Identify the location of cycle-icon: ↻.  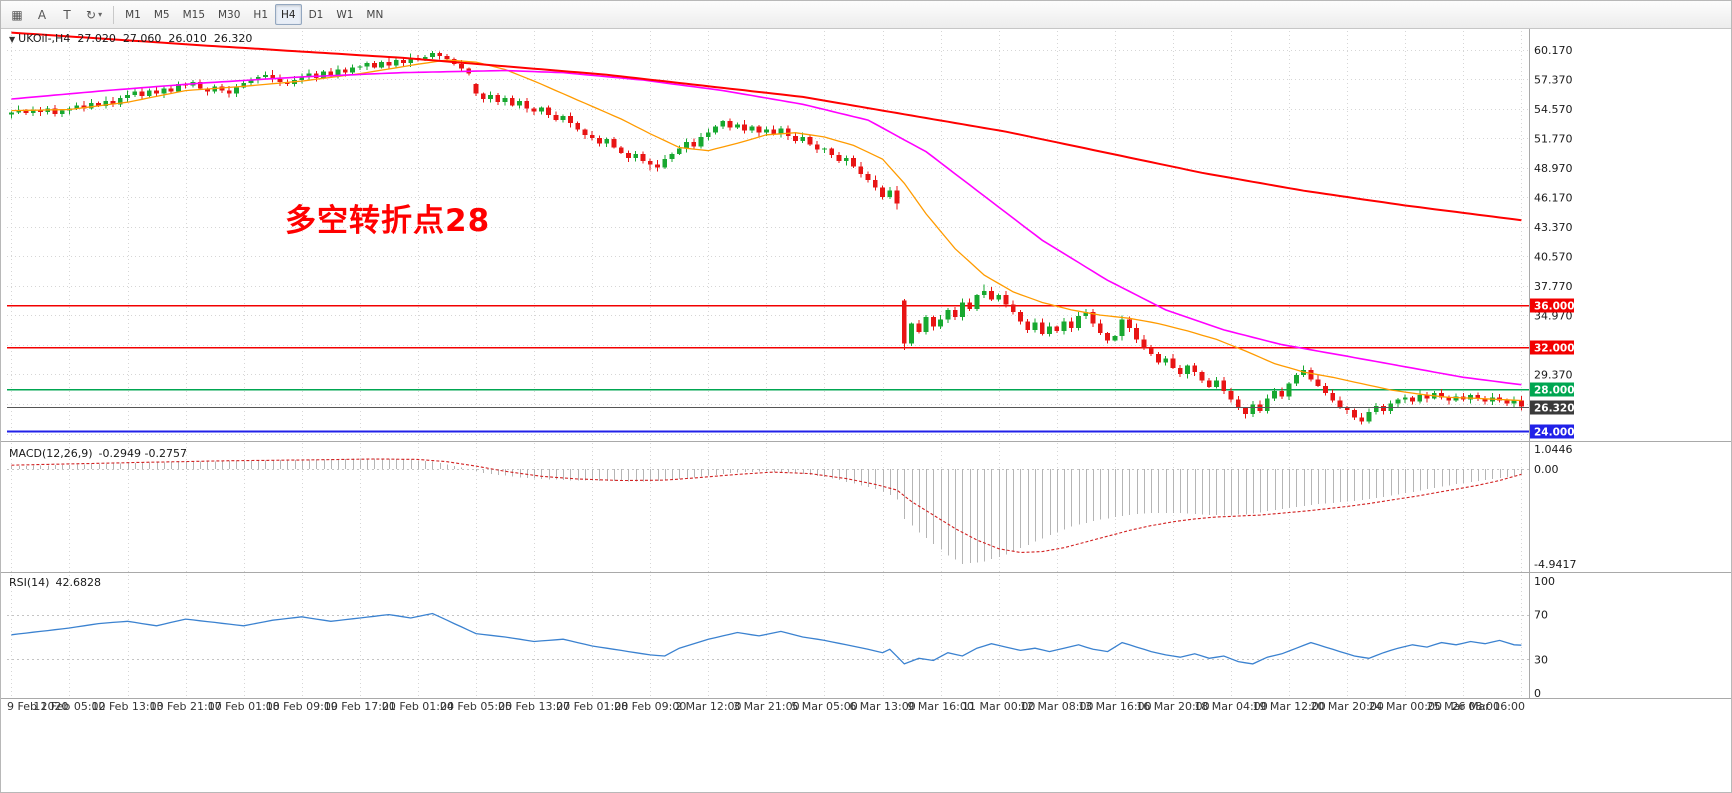
(91, 14).